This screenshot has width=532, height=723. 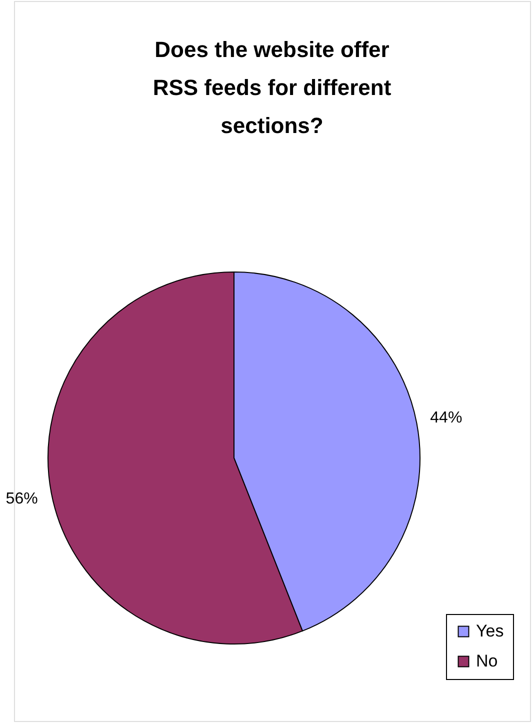 I want to click on data-label: 56%, so click(x=22, y=499).